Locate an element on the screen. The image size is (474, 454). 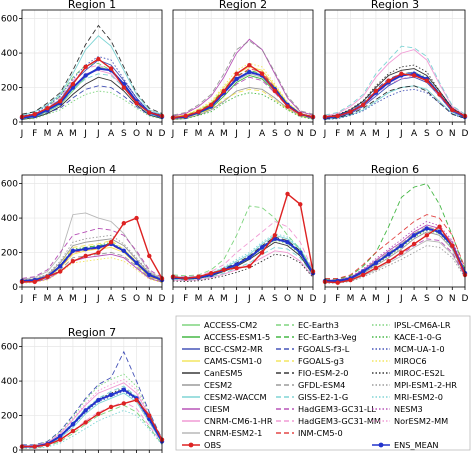
panel-title: Region 1 is located at coordinates (92, 5).